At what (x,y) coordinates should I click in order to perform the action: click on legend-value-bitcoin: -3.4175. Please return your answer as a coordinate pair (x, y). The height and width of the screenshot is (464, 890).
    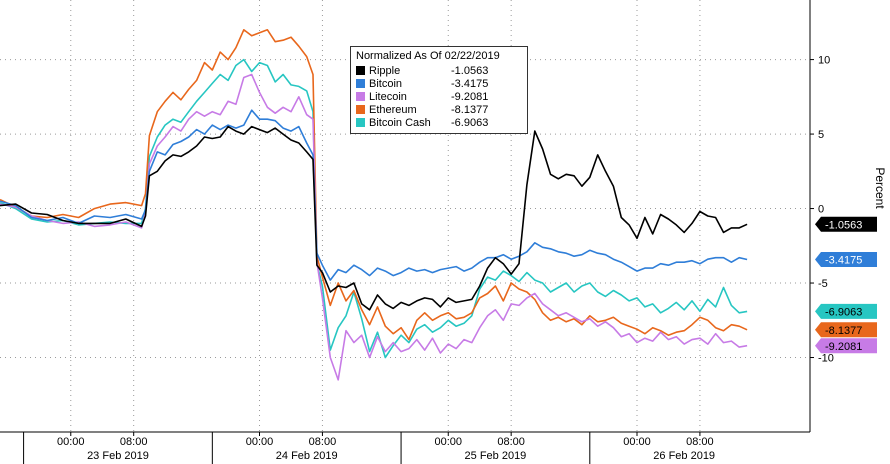
    Looking at the image, I should click on (470, 83).